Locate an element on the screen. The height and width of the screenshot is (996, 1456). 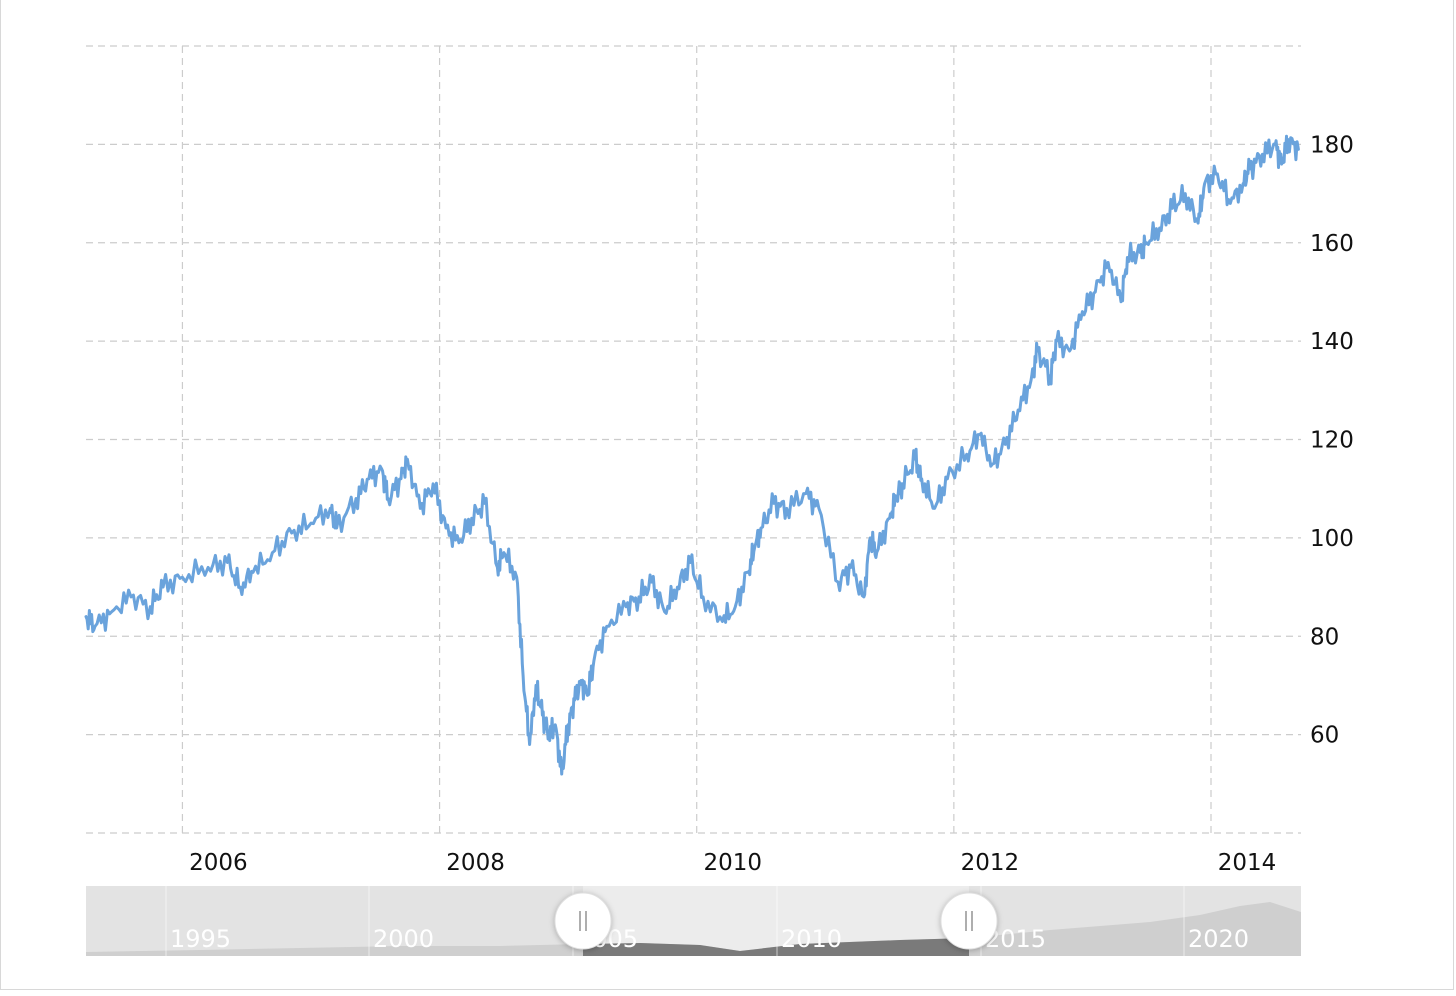
y-tick-label: 140 is located at coordinates (1332, 342).